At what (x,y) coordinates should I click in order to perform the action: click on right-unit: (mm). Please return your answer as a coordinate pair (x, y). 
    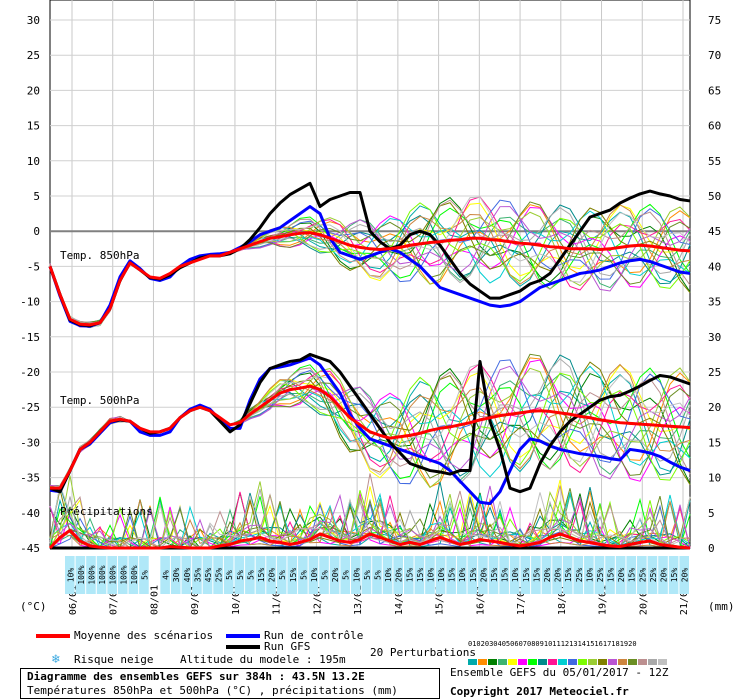
    Looking at the image, I should click on (721, 606).